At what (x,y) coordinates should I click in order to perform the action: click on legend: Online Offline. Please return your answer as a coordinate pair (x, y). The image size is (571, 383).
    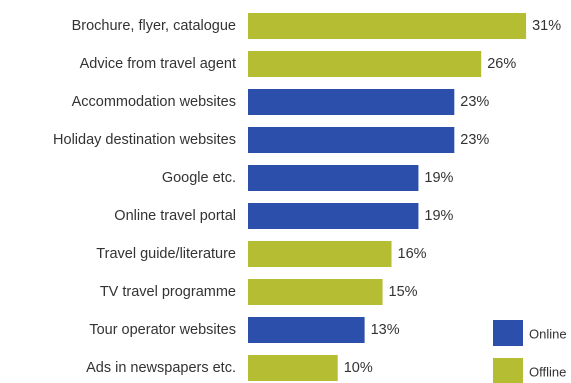
    Looking at the image, I should click on (530, 351).